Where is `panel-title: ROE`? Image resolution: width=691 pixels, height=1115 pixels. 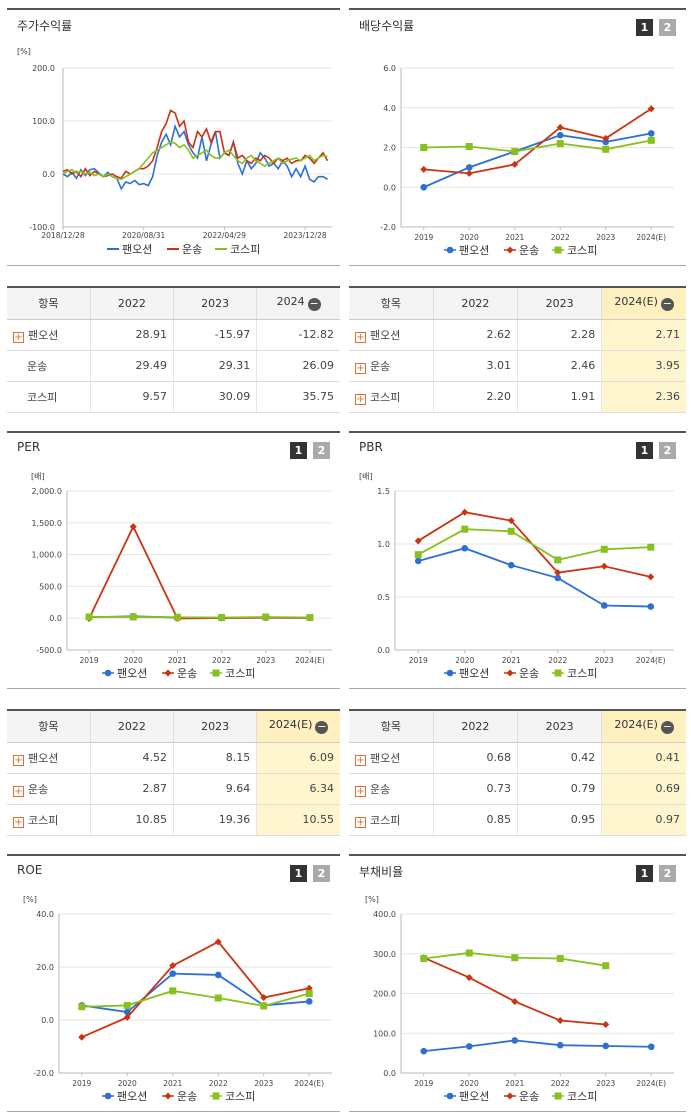 panel-title: ROE is located at coordinates (30, 870).